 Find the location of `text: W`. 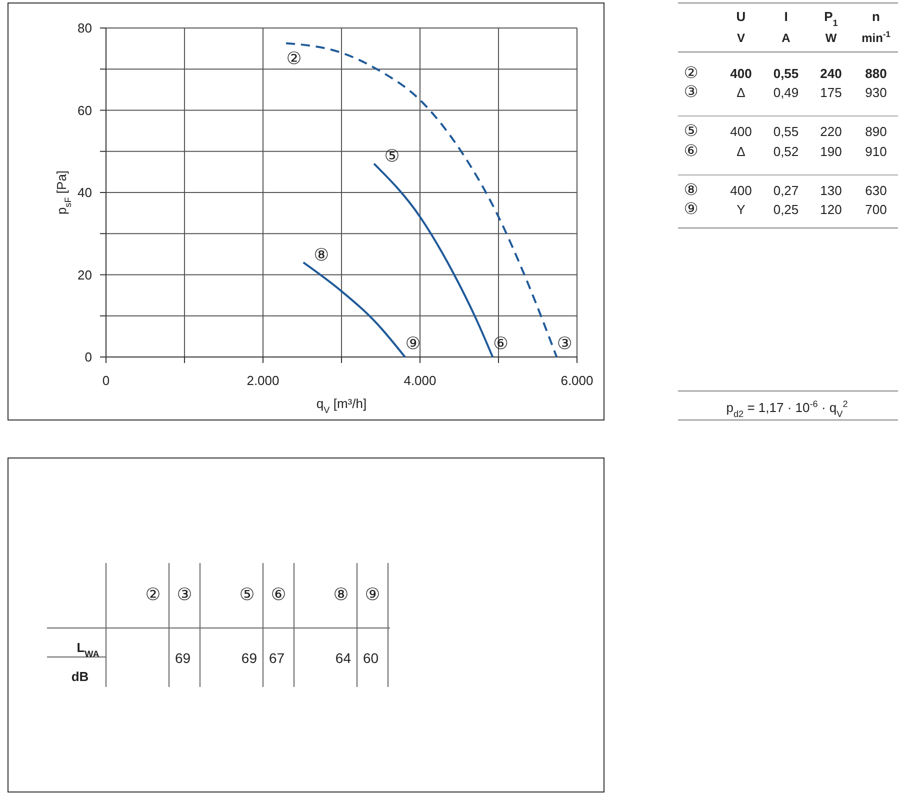

text: W is located at coordinates (831, 38).